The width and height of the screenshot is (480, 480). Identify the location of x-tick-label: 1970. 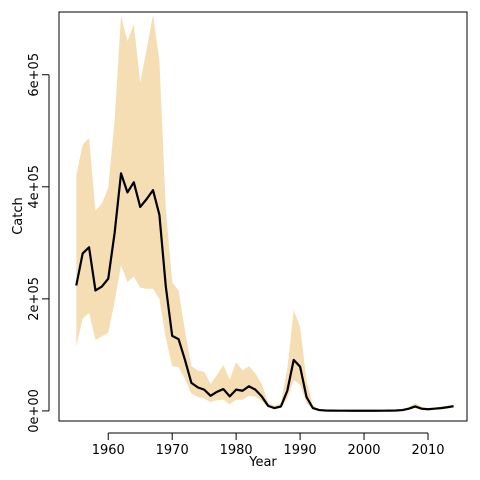
(172, 450).